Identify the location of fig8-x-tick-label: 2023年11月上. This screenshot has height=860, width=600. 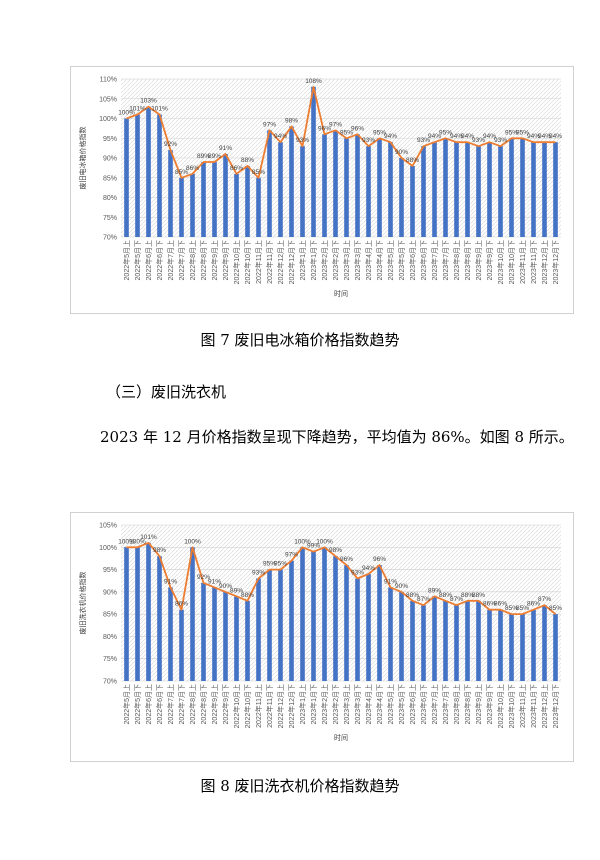
(522, 706).